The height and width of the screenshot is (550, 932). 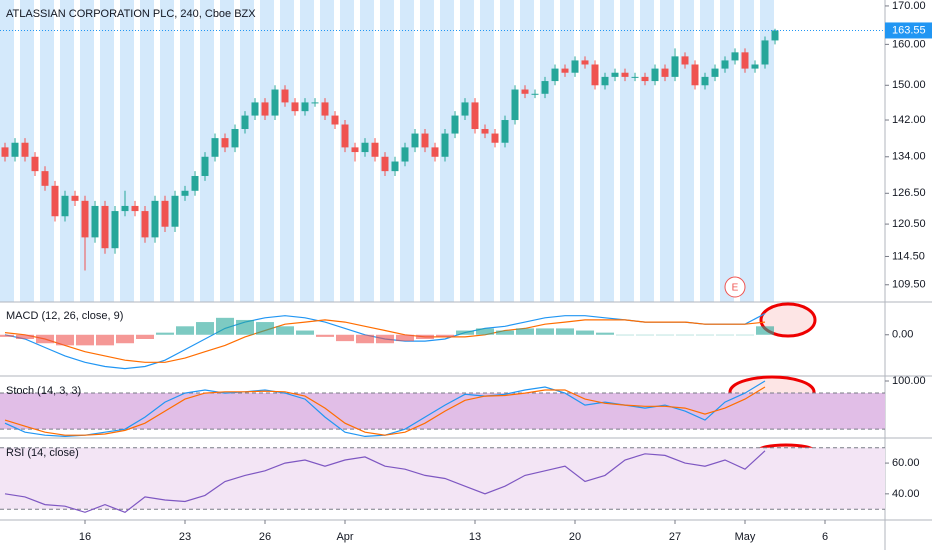 I want to click on x-tick-label: 23, so click(x=185, y=537).